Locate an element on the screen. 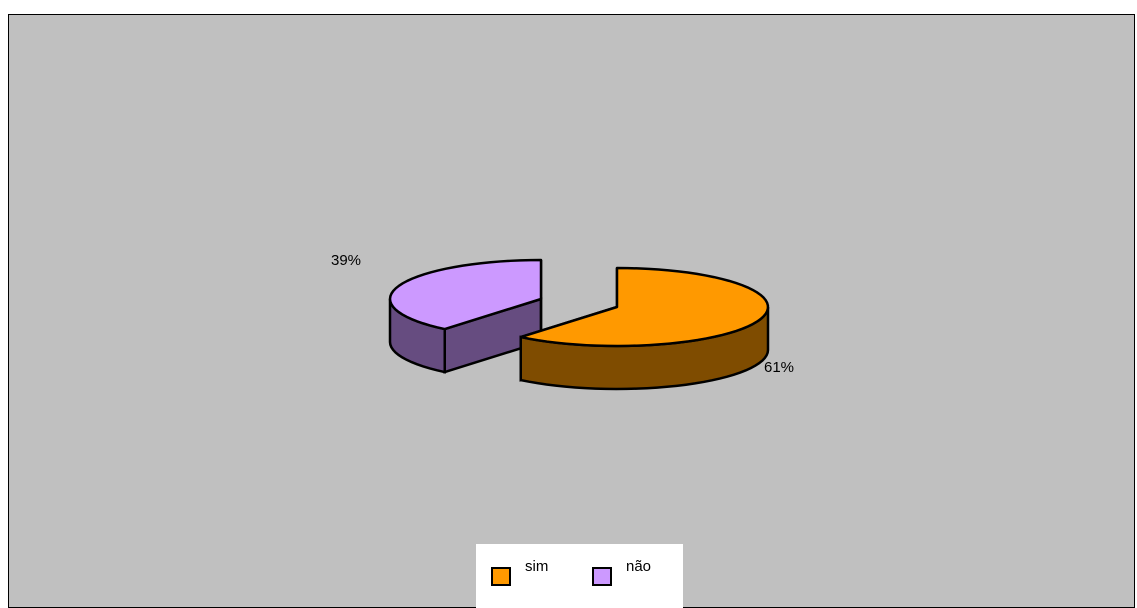 This screenshot has width=1137, height=608. label-nao-percent: 39% is located at coordinates (346, 260).